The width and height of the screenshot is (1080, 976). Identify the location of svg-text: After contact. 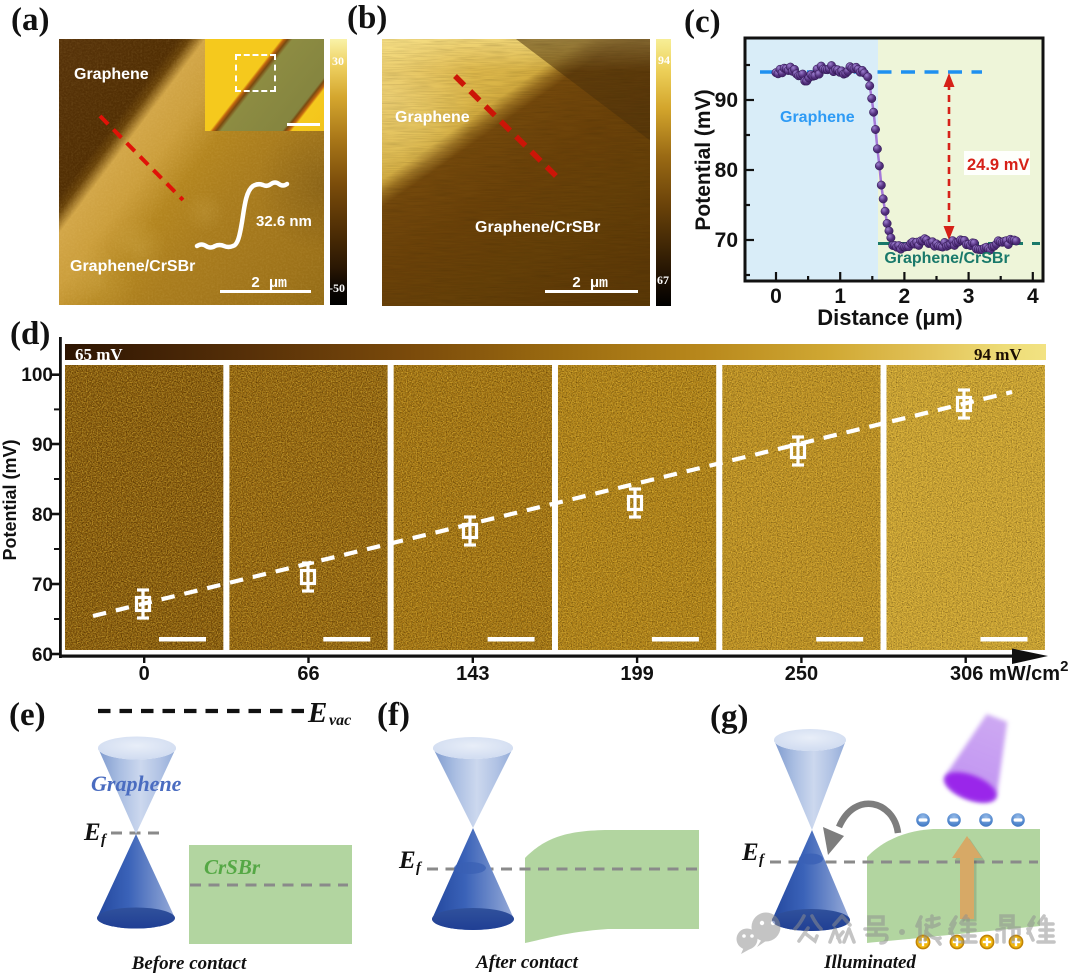
(527, 962).